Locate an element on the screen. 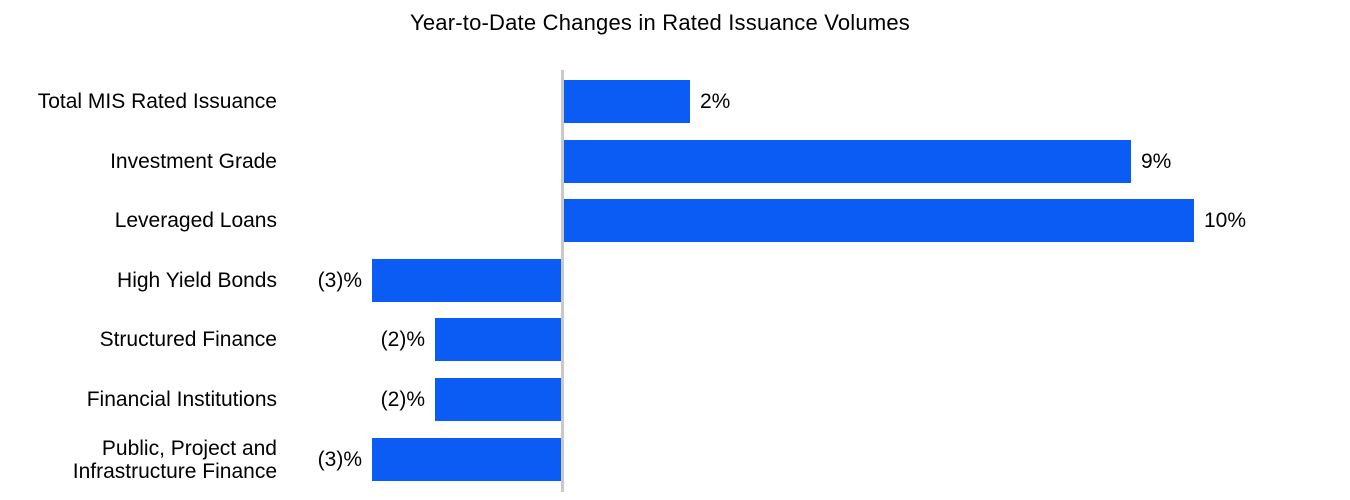 This screenshot has height=500, width=1350. value-label: 2% is located at coordinates (715, 101).